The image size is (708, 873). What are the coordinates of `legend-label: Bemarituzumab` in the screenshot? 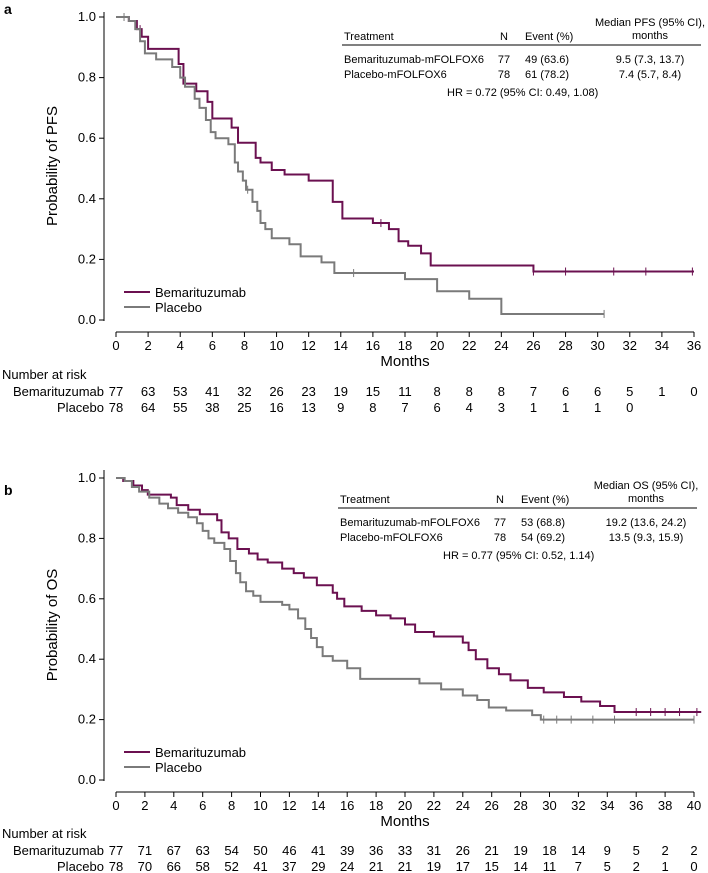 It's located at (200, 292).